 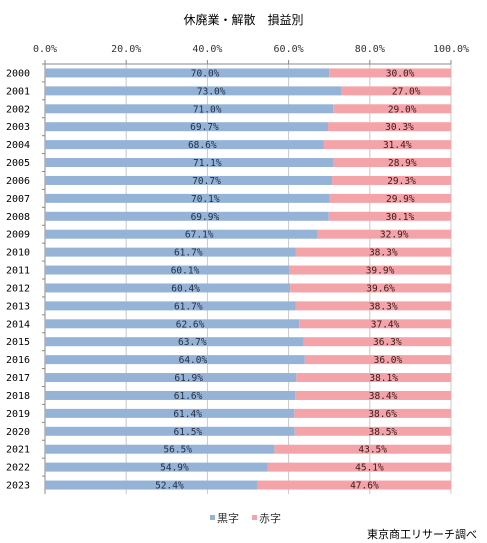 I want to click on data-label-loss: 36.0%, so click(x=388, y=360).